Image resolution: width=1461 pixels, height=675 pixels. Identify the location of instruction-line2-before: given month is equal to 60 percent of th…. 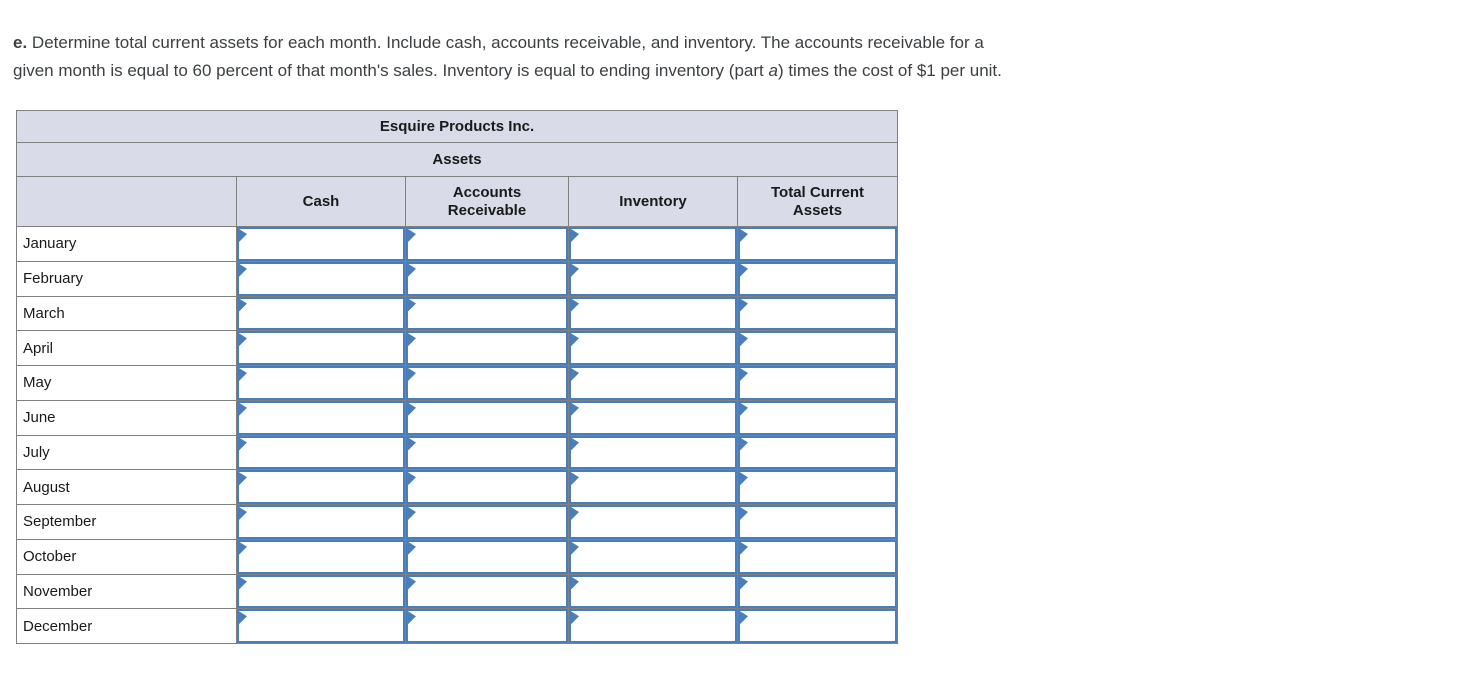
(391, 70).